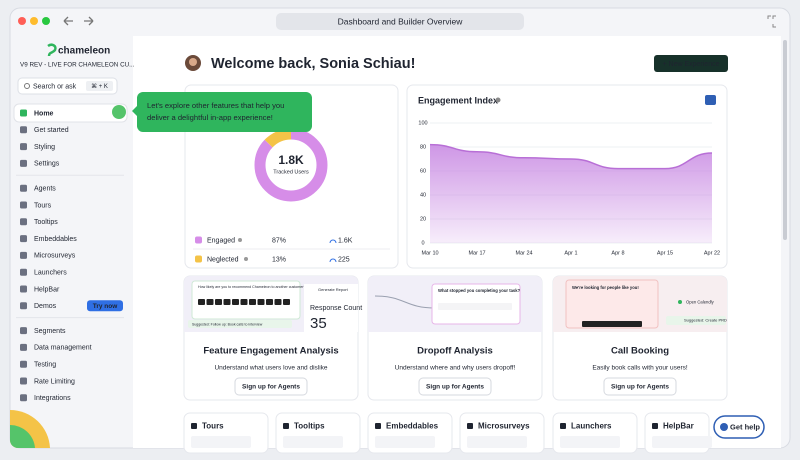 The image size is (800, 460). I want to click on back-button, so click(68, 21).